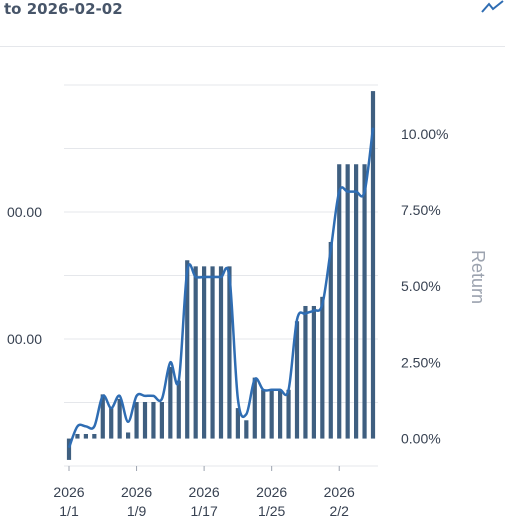 This screenshot has width=505, height=528. I want to click on x-axis-ticks: 2026 1/1 2026 1/9 2026 1/17 2026 1/25 2026 2/2, so click(204, 492).